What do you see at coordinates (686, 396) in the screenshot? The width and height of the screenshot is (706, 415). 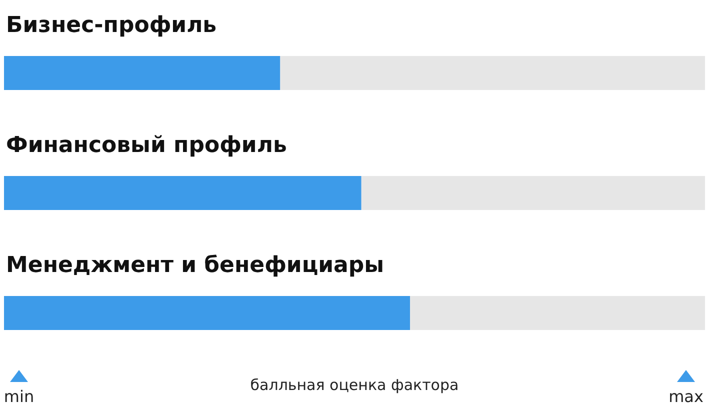 I see `text: max` at bounding box center [686, 396].